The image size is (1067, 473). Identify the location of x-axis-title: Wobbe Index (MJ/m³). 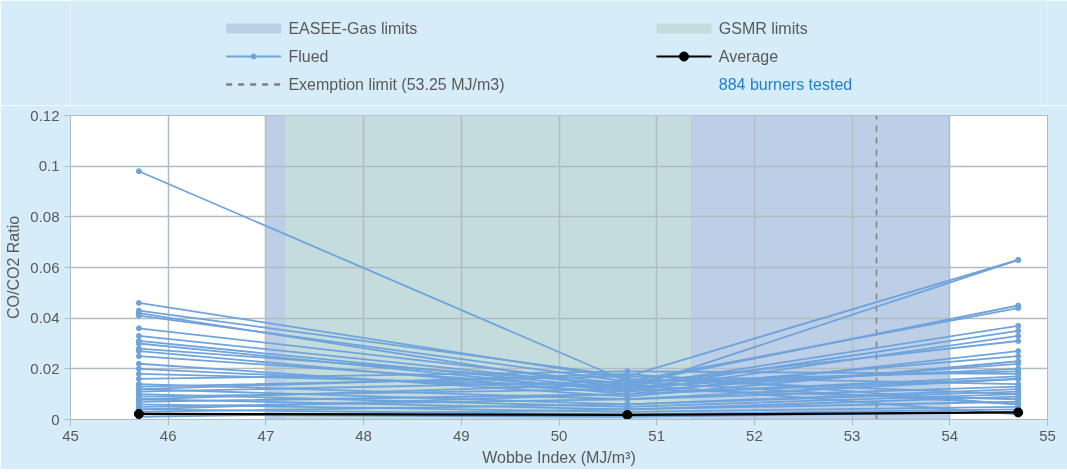
(559, 457).